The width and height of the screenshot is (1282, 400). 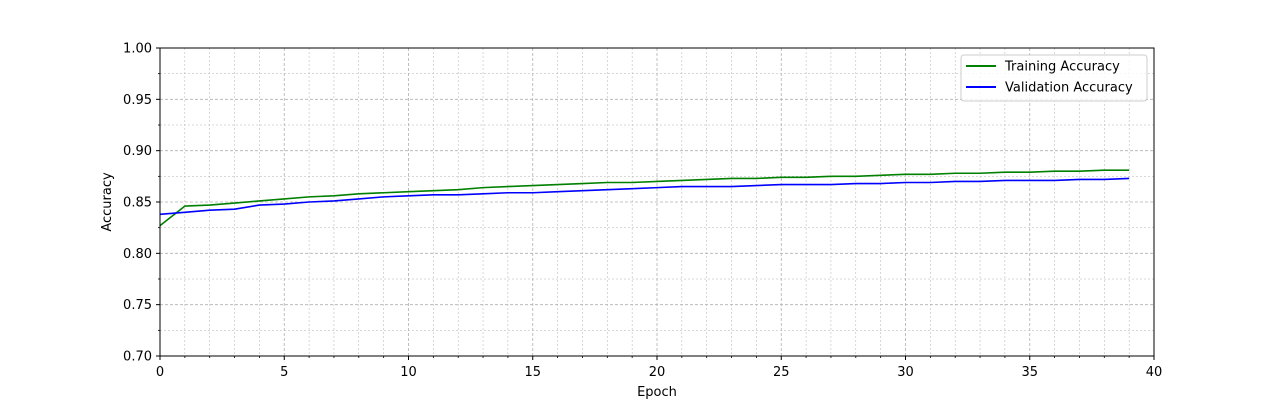 What do you see at coordinates (1154, 372) in the screenshot?
I see `x-tick-label: 40` at bounding box center [1154, 372].